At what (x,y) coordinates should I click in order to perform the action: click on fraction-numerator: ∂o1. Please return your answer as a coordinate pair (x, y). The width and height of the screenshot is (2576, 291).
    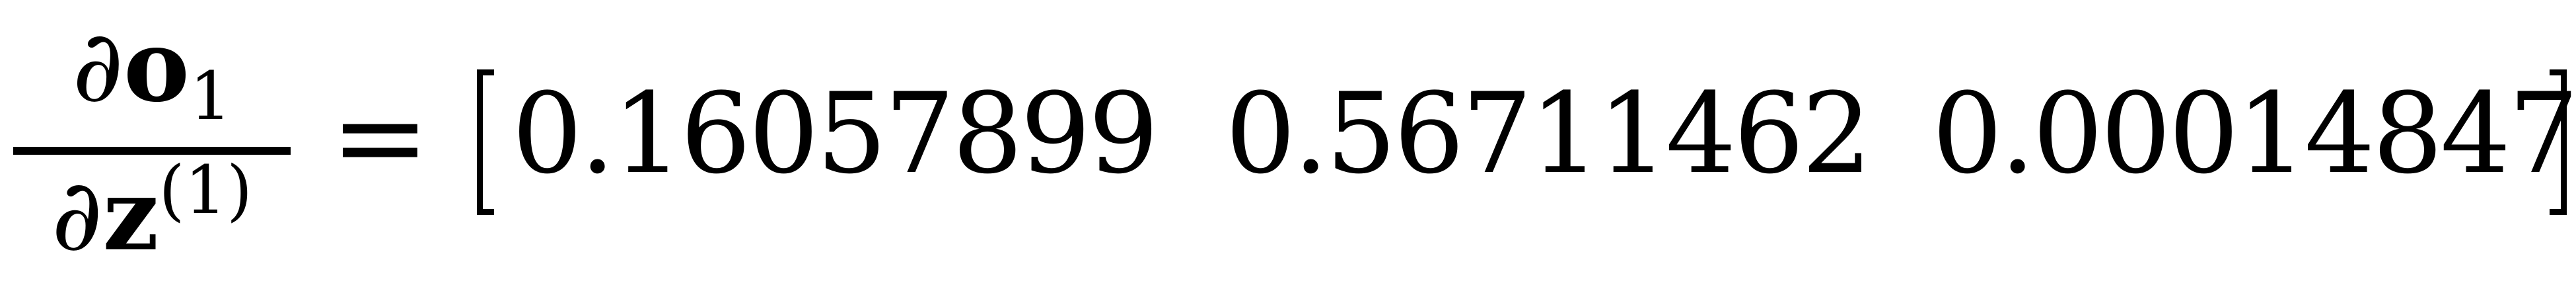
    Looking at the image, I should click on (152, 69).